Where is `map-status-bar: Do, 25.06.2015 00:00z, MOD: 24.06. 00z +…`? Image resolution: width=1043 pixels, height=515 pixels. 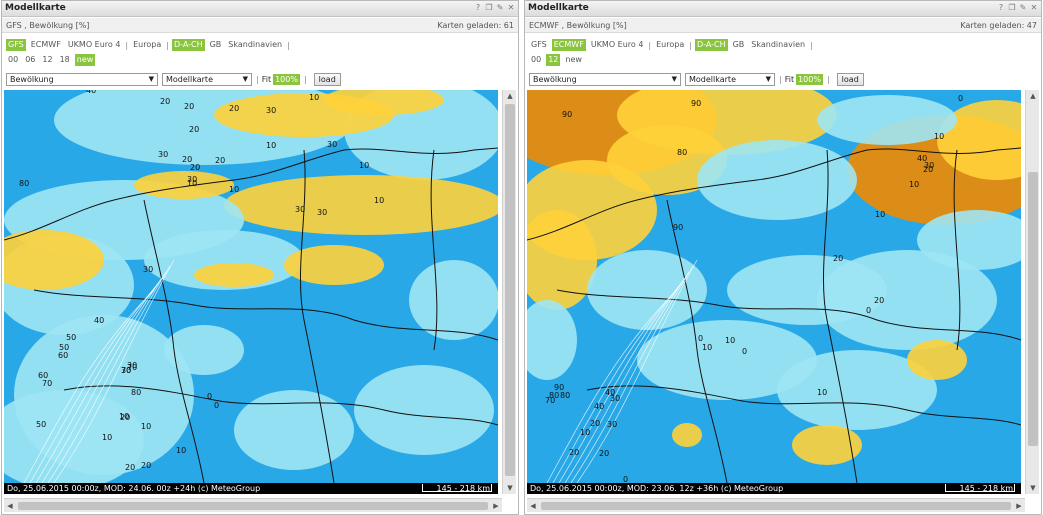 map-status-bar: Do, 25.06.2015 00:00z, MOD: 24.06. 00z +… is located at coordinates (251, 488).